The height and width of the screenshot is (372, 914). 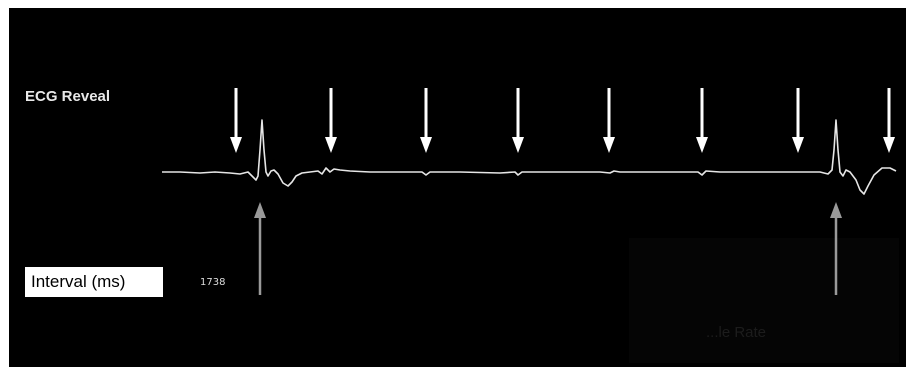 I want to click on faint-rate-label: ...le Rate, so click(x=736, y=332).